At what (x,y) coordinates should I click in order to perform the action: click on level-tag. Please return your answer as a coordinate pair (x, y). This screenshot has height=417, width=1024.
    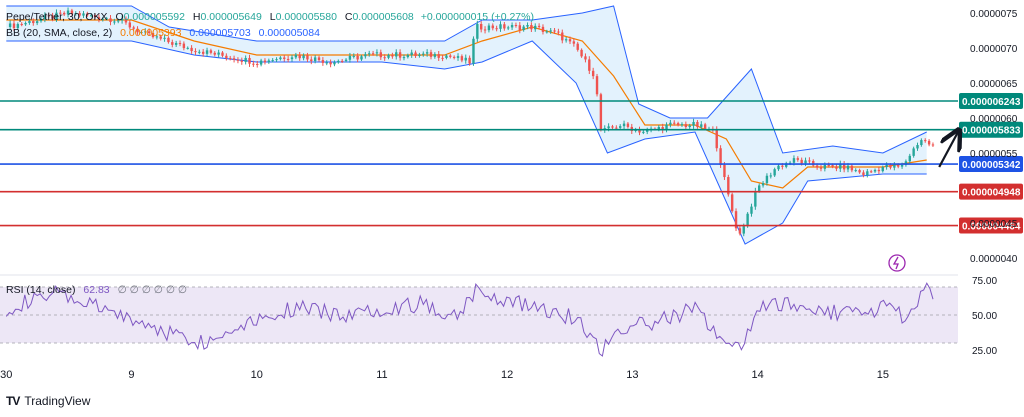
    Looking at the image, I should click on (991, 164).